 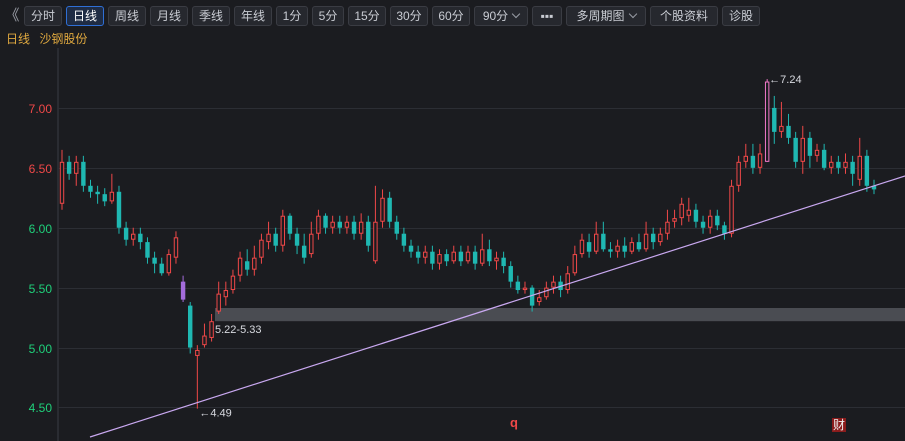 I want to click on period-button-label: 季线, so click(x=210, y=16).